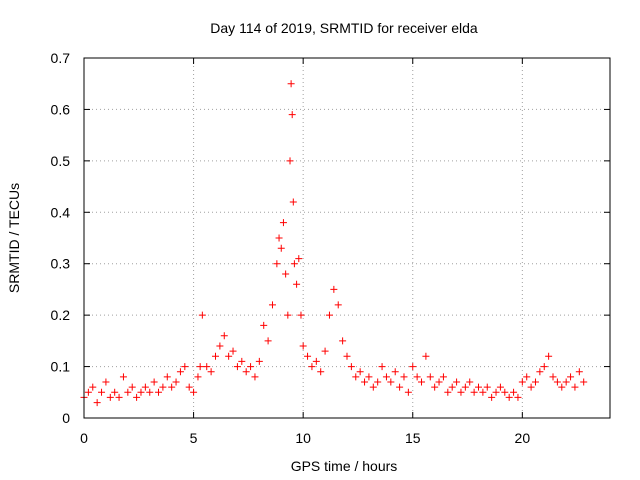 The height and width of the screenshot is (480, 640). What do you see at coordinates (61, 212) in the screenshot?
I see `y-tick-label: 0.4` at bounding box center [61, 212].